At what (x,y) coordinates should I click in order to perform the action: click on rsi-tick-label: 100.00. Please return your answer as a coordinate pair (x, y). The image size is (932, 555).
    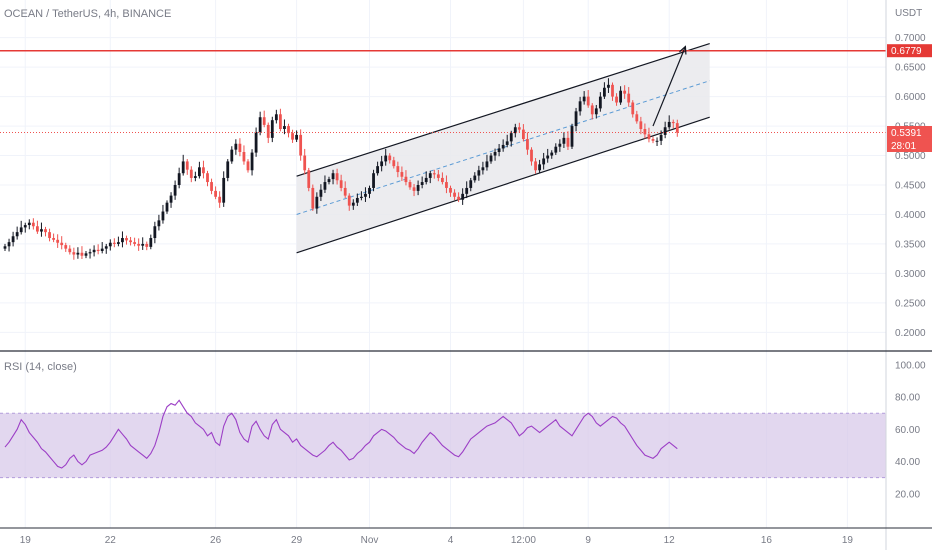
    Looking at the image, I should click on (910, 365).